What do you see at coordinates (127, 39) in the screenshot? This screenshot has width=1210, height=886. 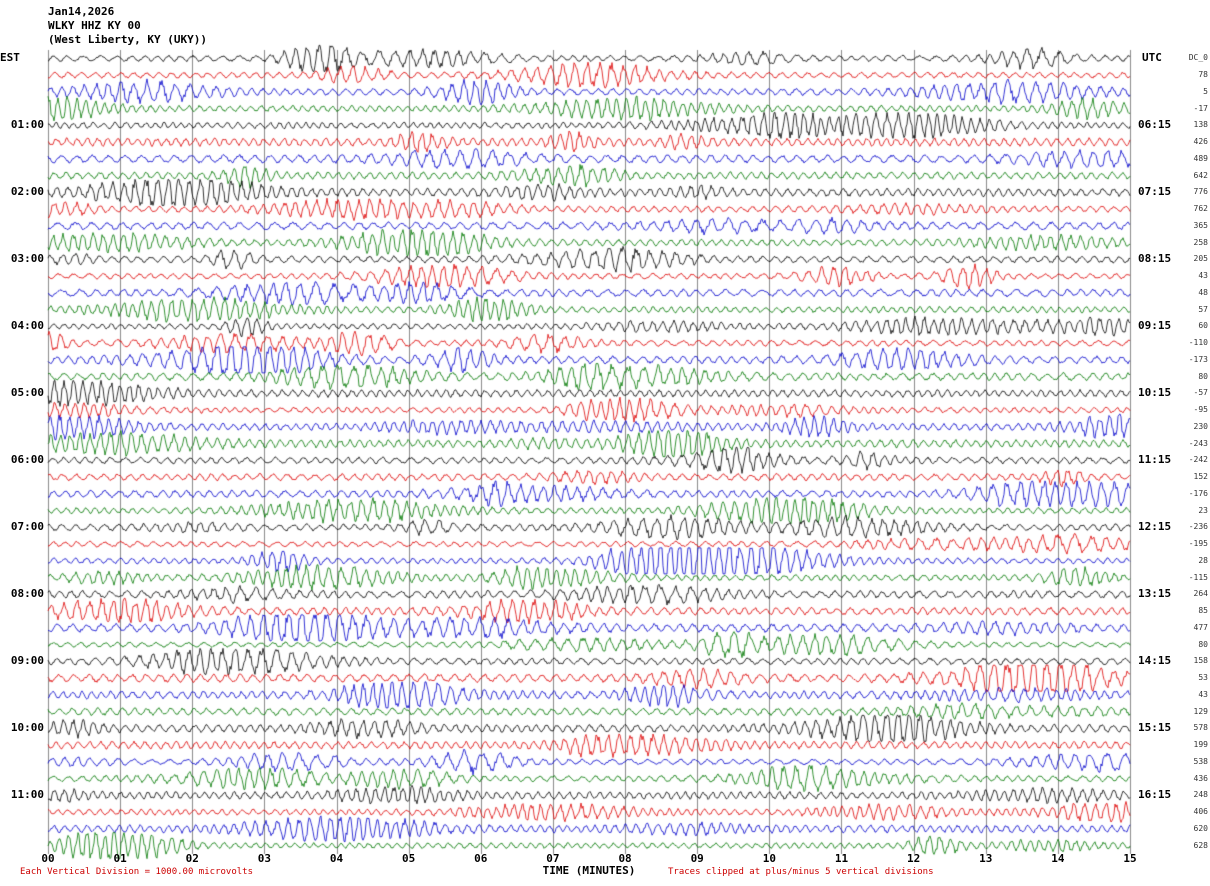 I see `location-title: (West Liberty, KY (UKY))` at bounding box center [127, 39].